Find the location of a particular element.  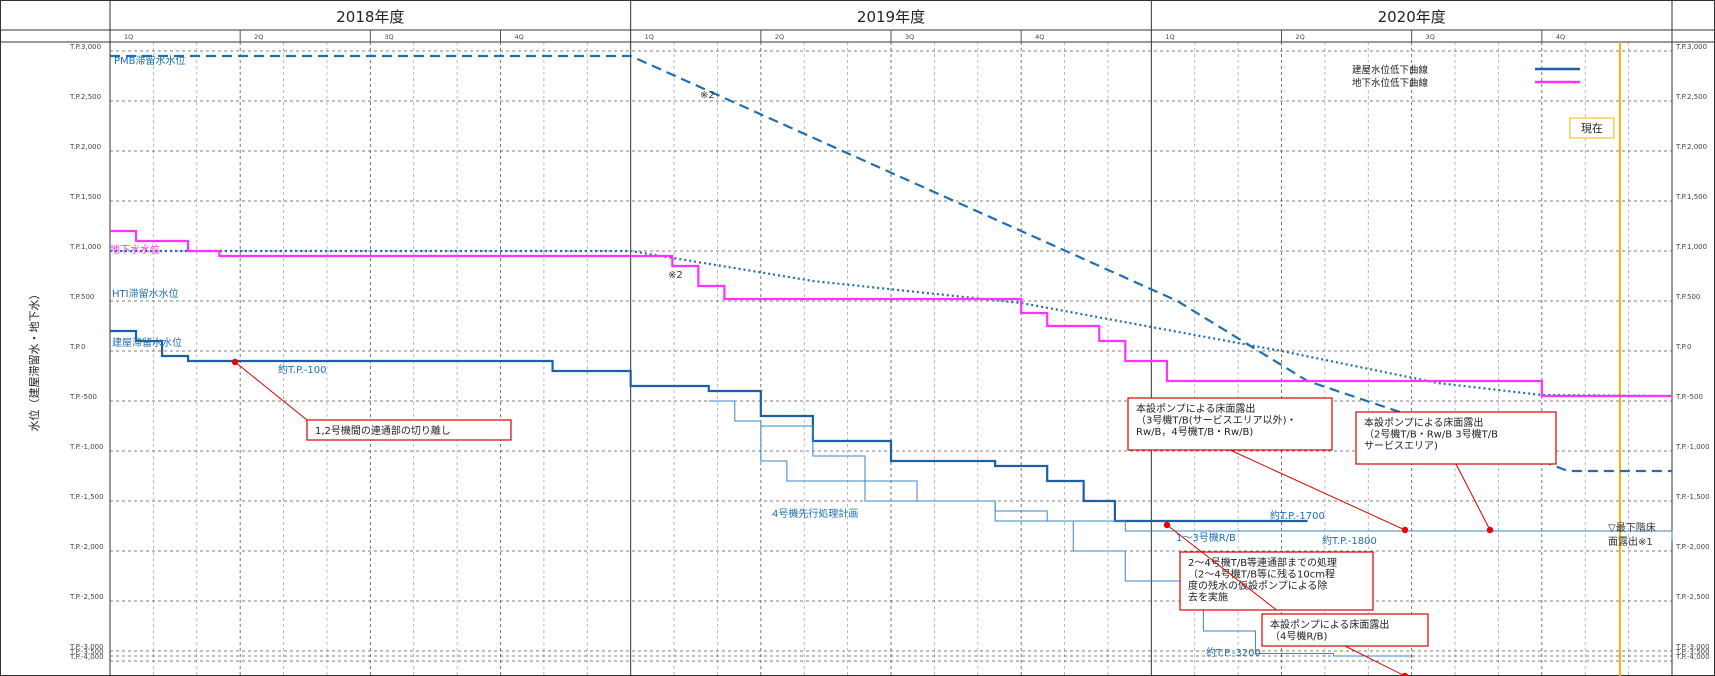

current-marker-box is located at coordinates (1592, 128).